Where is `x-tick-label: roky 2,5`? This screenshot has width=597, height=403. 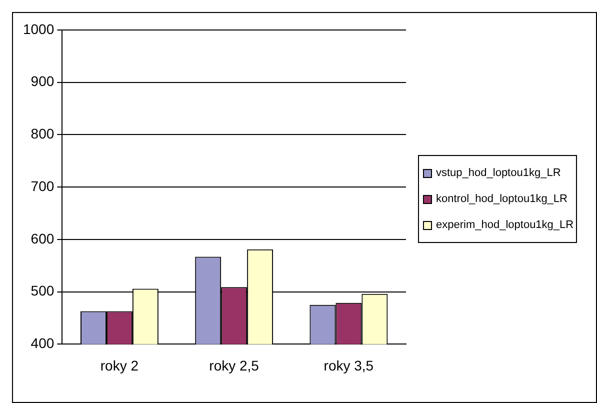 x-tick-label: roky 2,5 is located at coordinates (234, 365).